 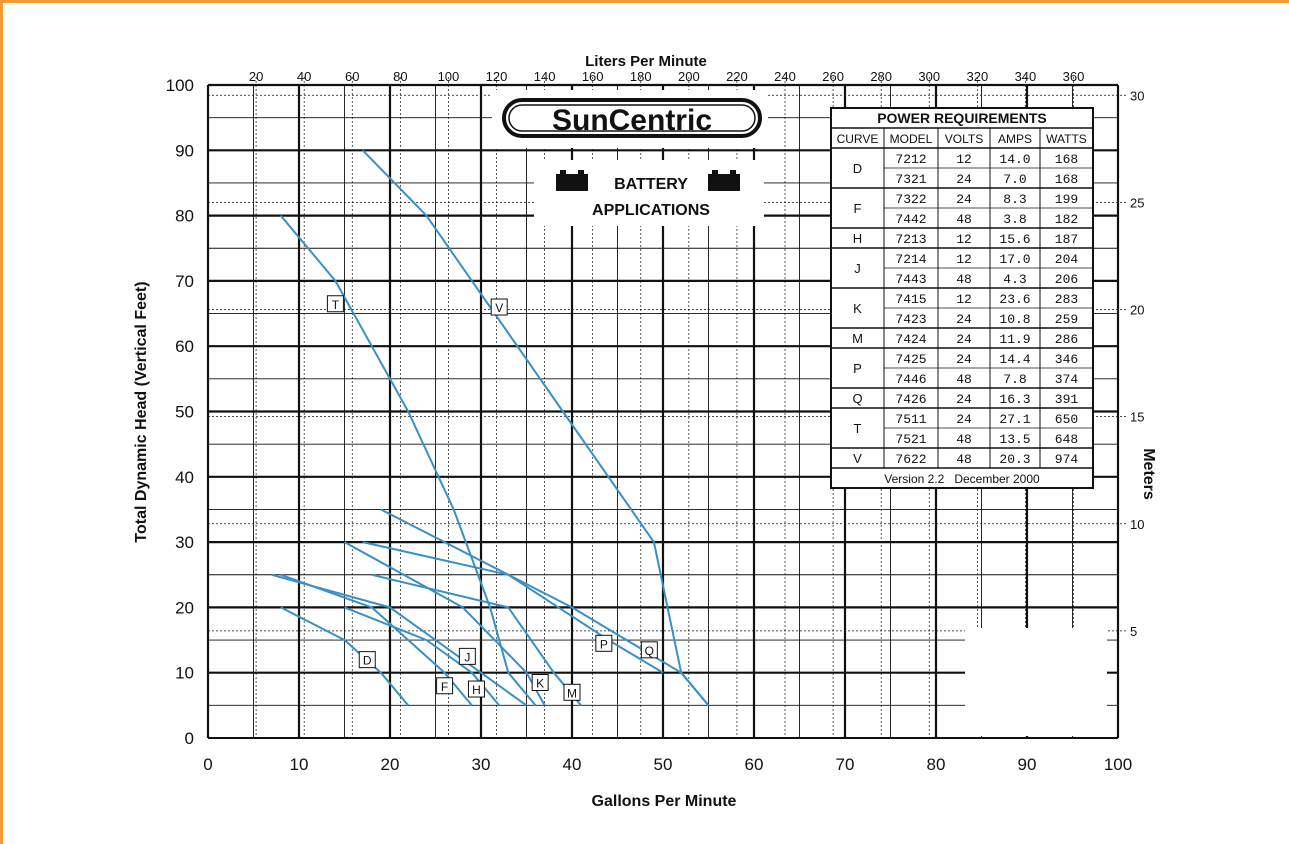 What do you see at coordinates (737, 76) in the screenshot?
I see `liters-tick-label: 220` at bounding box center [737, 76].